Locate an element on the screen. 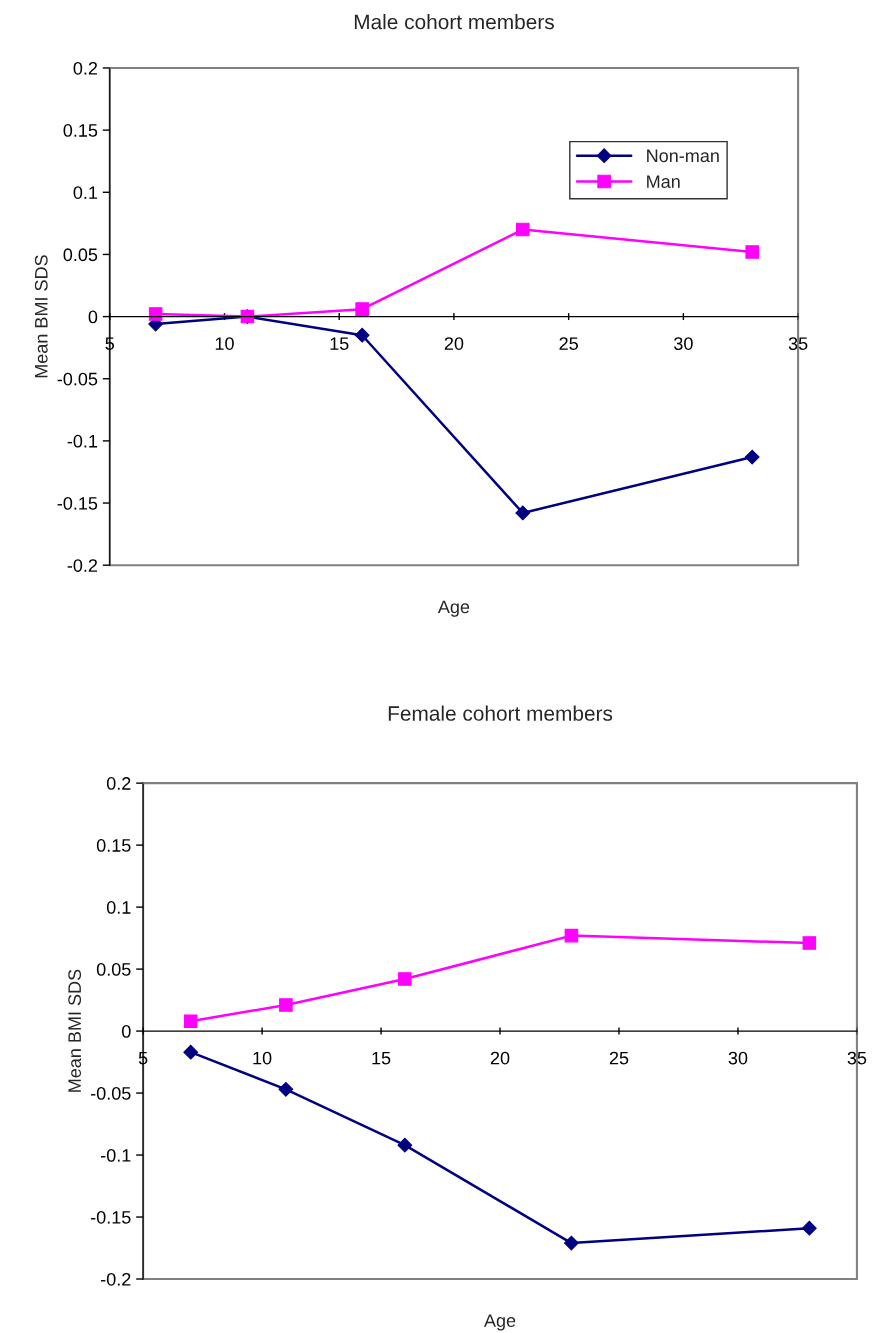 The width and height of the screenshot is (878, 1333). chart-title: Male cohort members is located at coordinates (454, 22).